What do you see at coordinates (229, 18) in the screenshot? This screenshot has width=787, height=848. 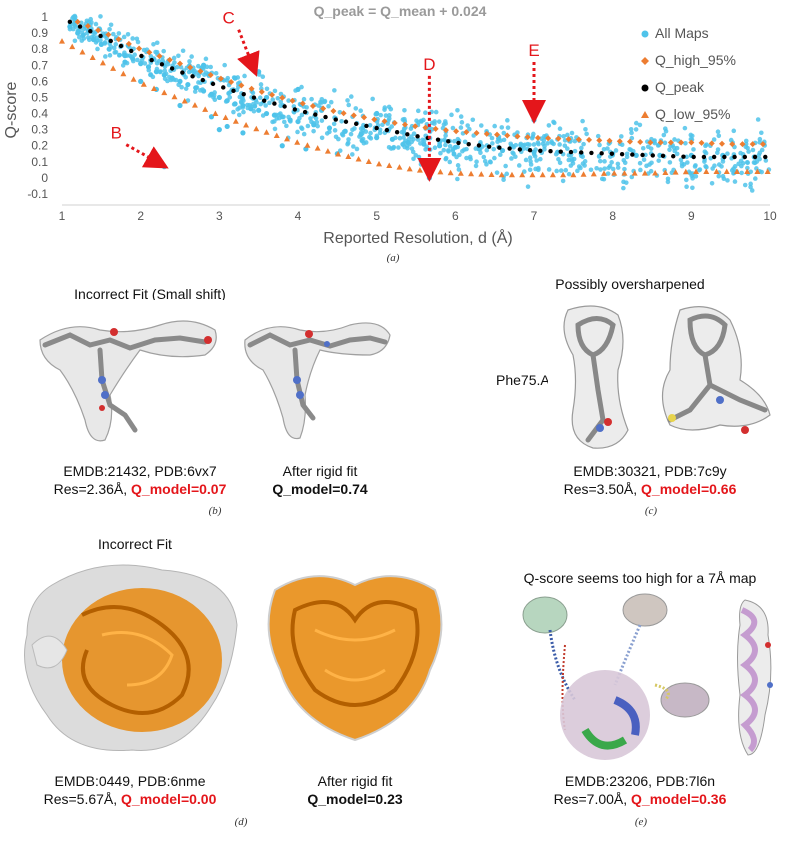 I see `annotation-label: C` at bounding box center [229, 18].